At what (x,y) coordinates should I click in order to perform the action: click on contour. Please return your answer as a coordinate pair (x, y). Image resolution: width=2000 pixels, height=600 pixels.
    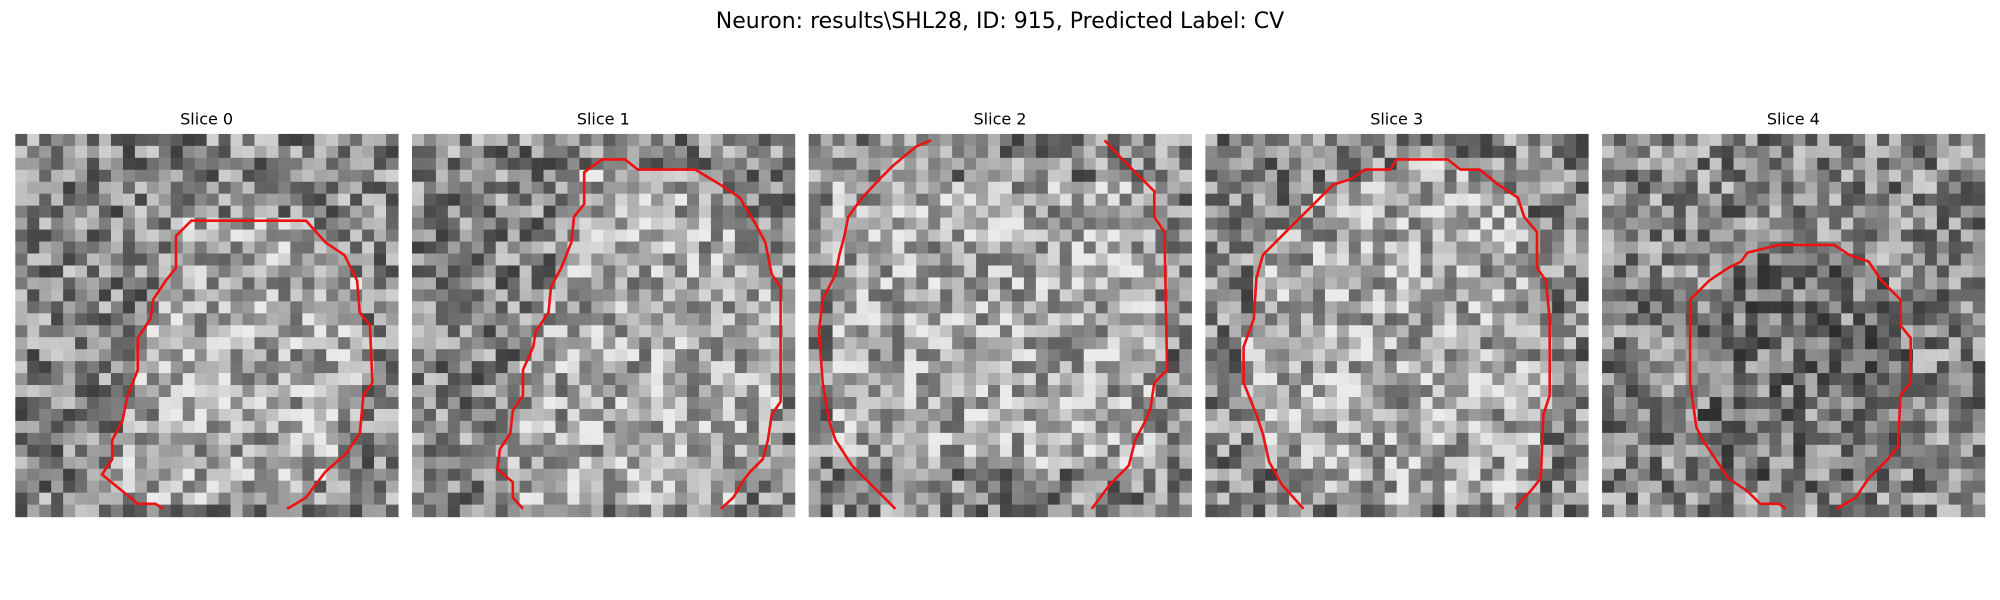
    Looking at the image, I should click on (1396, 334).